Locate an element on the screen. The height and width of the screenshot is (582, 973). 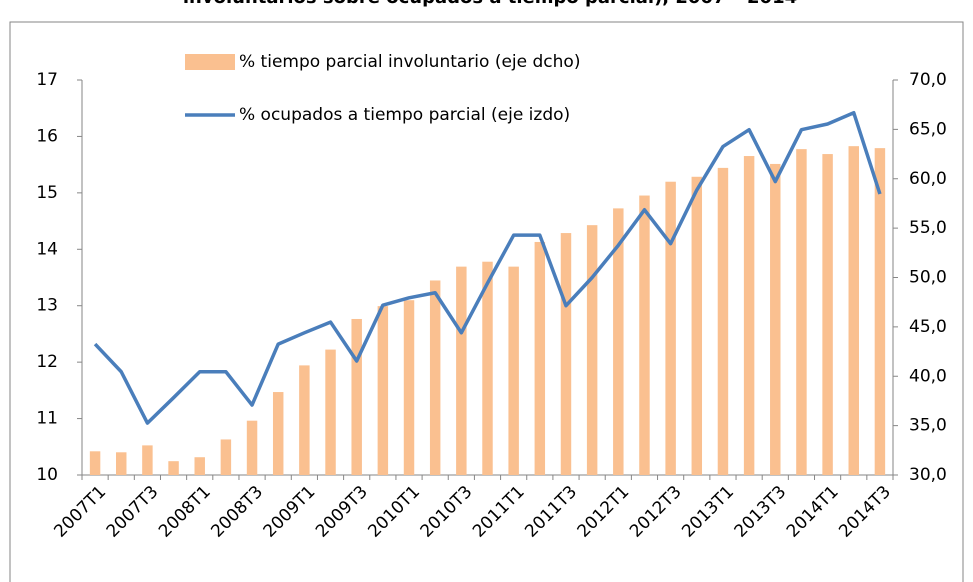
y-tick-label: 12 is located at coordinates (47, 362).